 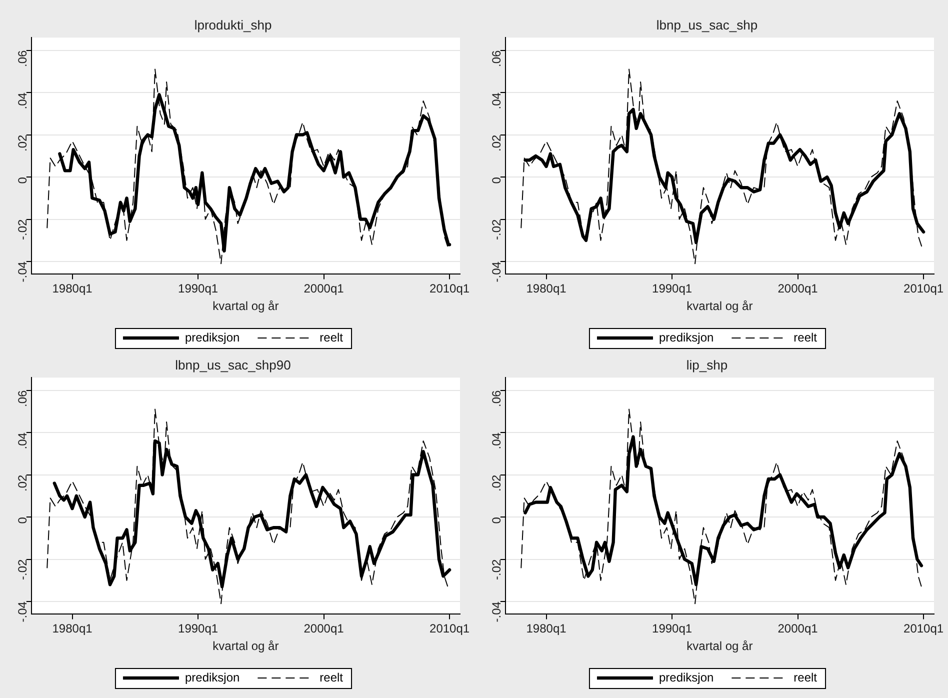 What do you see at coordinates (233, 24) in the screenshot?
I see `chart-title: lprodukti_shp` at bounding box center [233, 24].